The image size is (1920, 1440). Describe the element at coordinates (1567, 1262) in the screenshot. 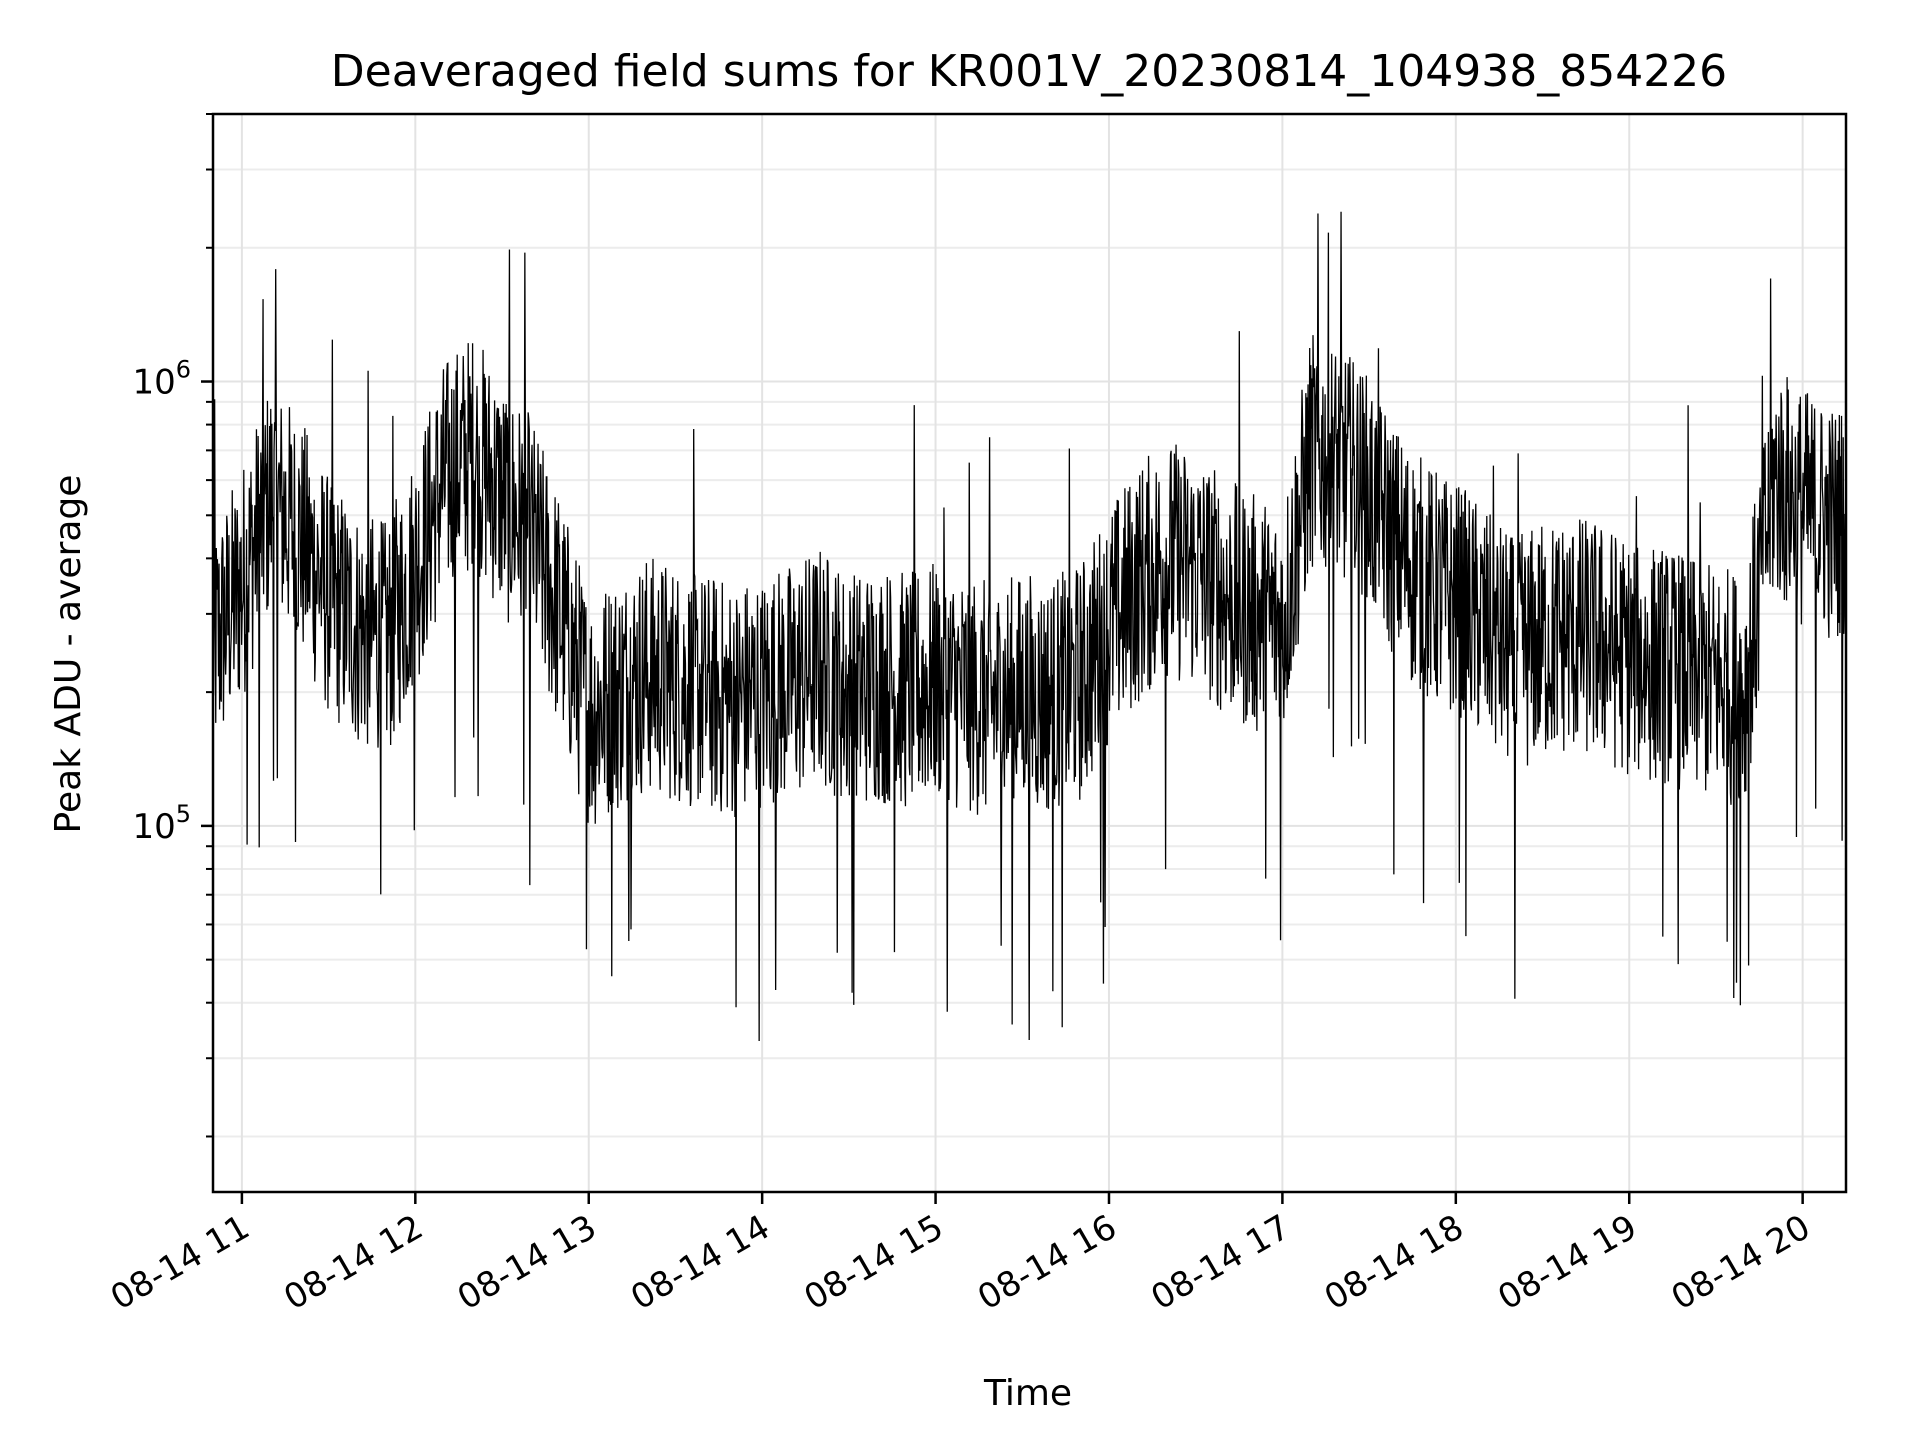

I see `x-tick-label: 08-14 19` at that location.